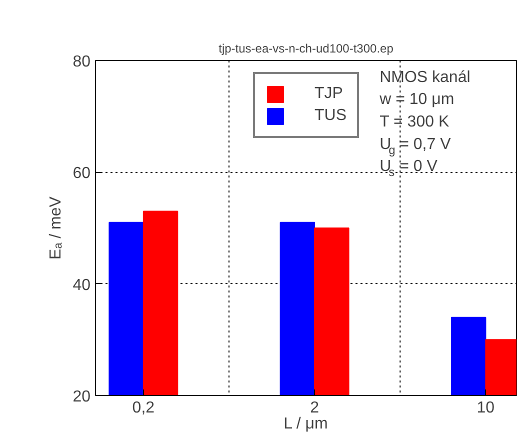 The width and height of the screenshot is (524, 435). What do you see at coordinates (306, 49) in the screenshot?
I see `chart-title: tjp-tus-ea-vs-n-ch-ud100-t300.ep` at bounding box center [306, 49].